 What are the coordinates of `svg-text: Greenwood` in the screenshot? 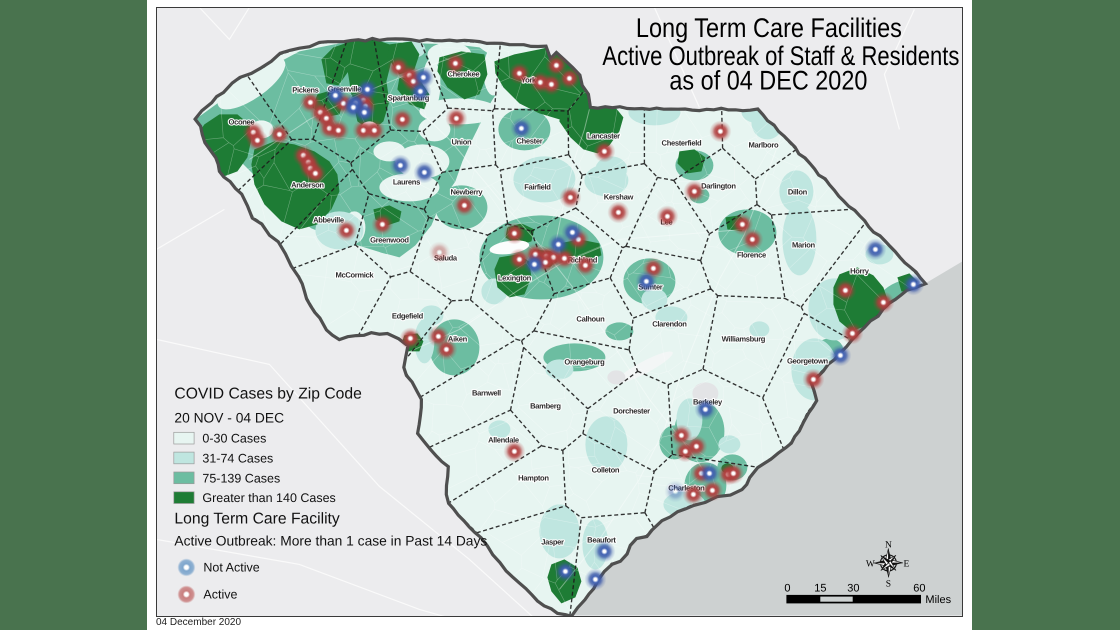 It's located at (389, 239).